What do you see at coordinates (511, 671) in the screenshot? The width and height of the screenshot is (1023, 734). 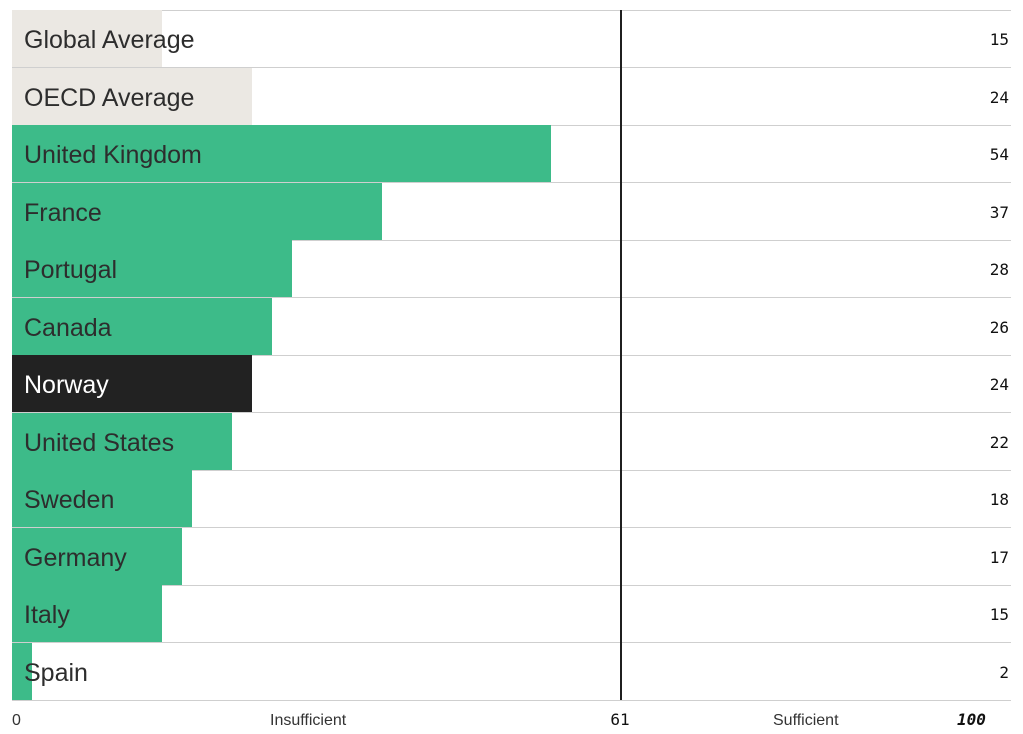 I see `bar-row: Spain 2` at bounding box center [511, 671].